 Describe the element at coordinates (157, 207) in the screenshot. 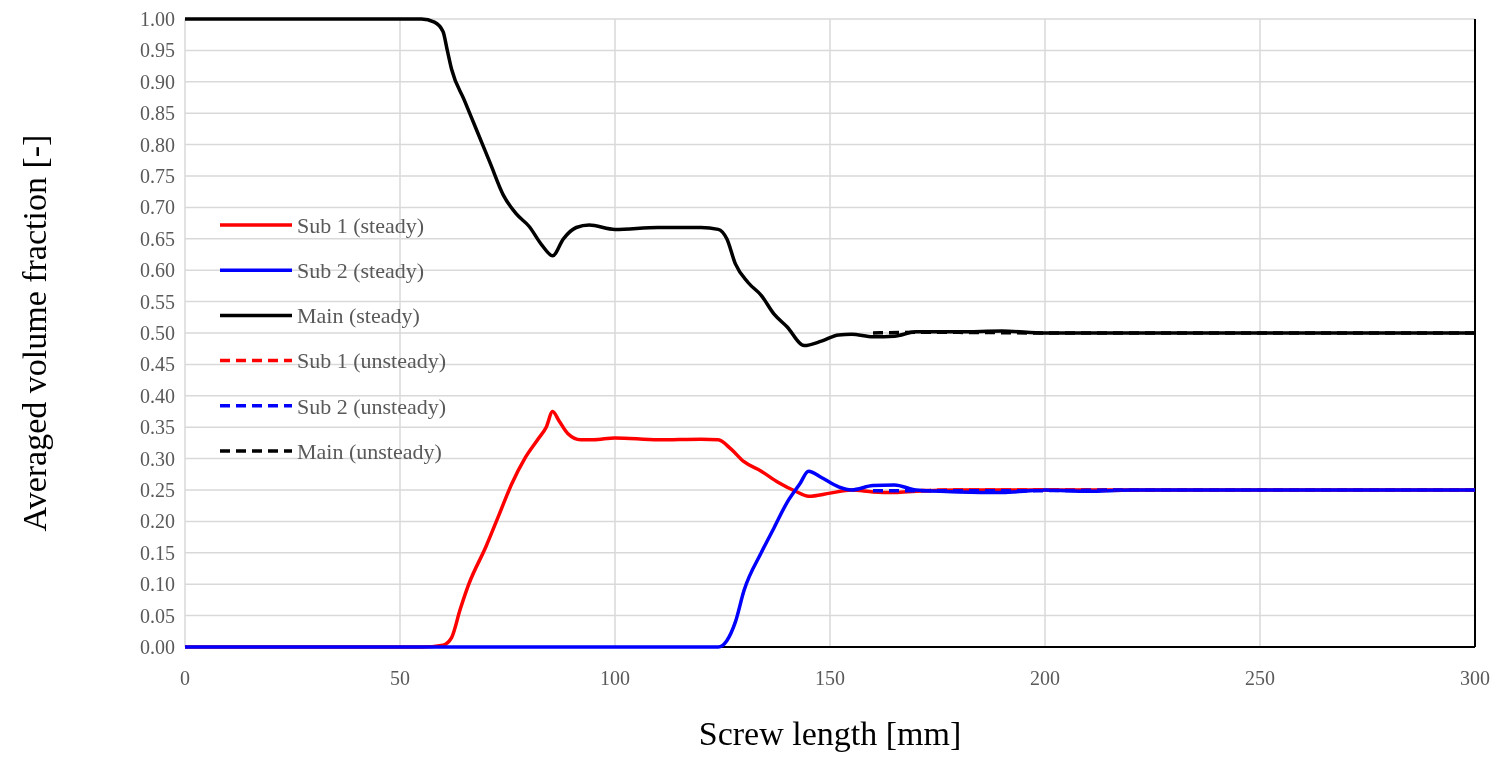

I see `y-tick-label: 0.70` at that location.